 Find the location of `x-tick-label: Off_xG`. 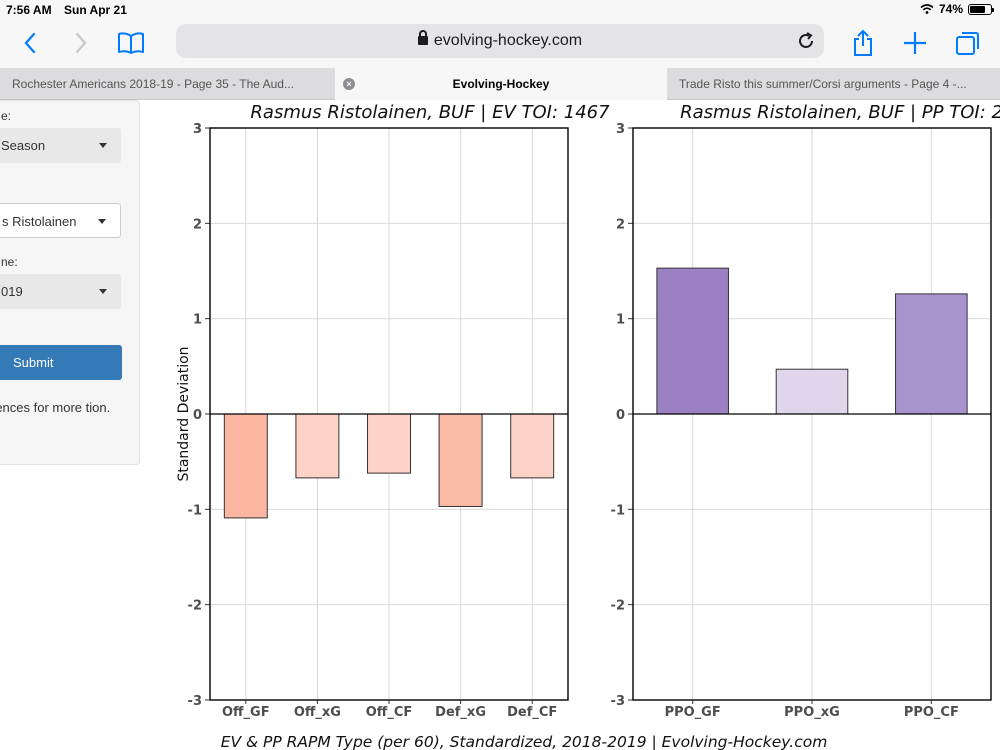

x-tick-label: Off_xG is located at coordinates (317, 712).